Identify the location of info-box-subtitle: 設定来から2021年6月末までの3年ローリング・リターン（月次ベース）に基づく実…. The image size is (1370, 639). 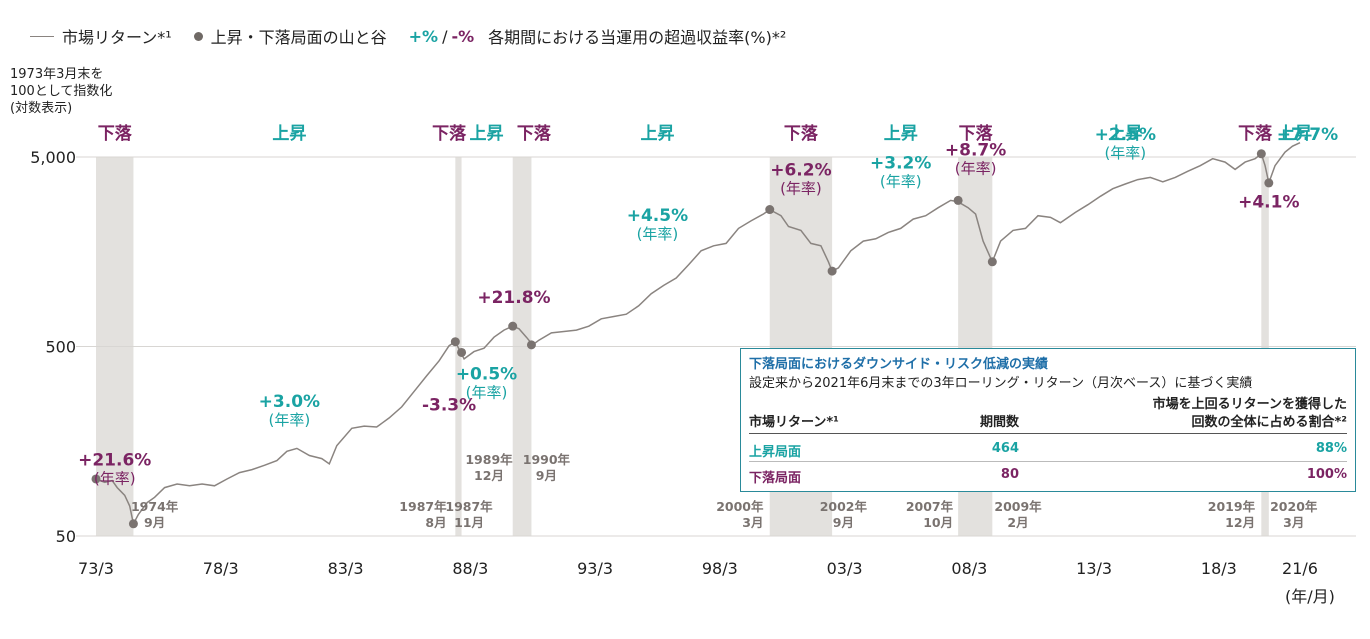
(1001, 383).